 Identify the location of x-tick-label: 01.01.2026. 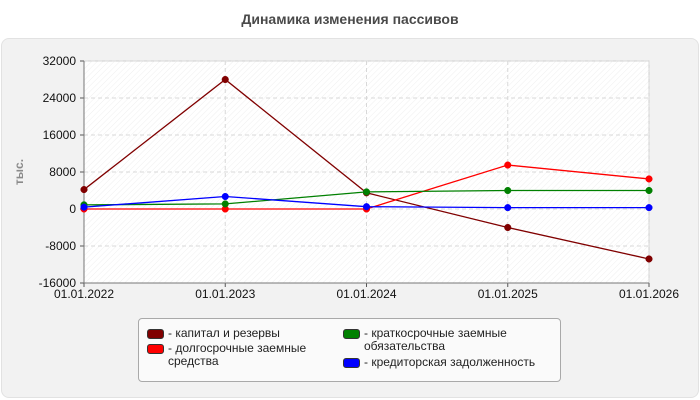
(649, 294).